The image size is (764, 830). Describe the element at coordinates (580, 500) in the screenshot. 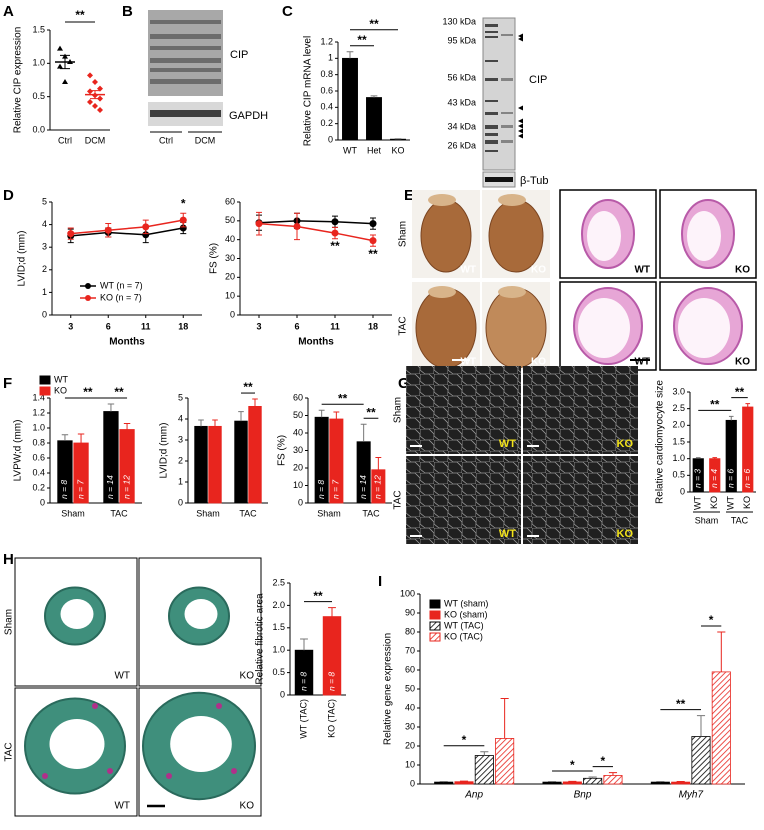

I see `micrograph` at that location.